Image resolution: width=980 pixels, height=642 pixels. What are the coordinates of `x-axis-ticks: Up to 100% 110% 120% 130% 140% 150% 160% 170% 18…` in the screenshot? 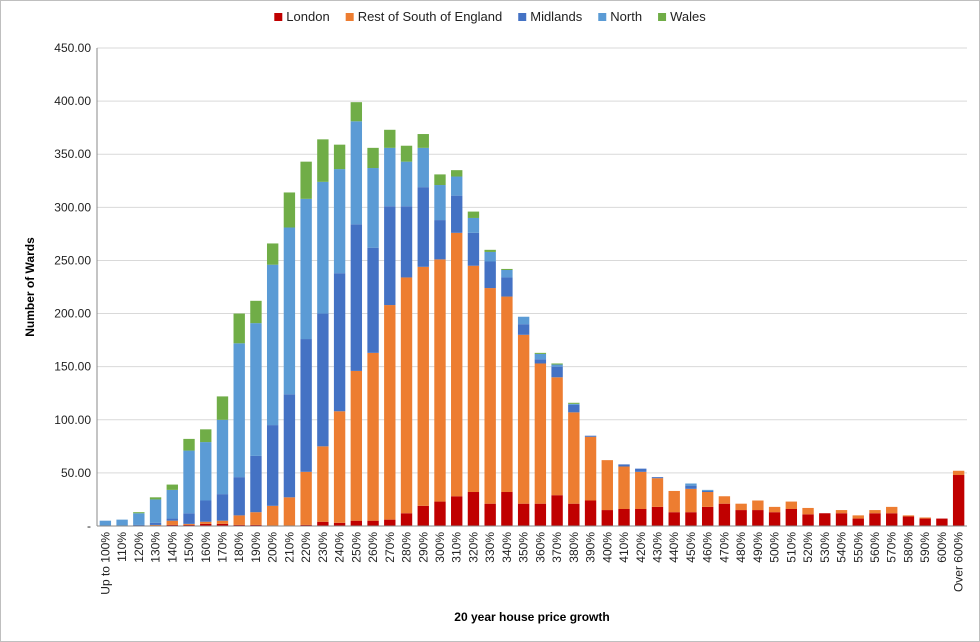 It's located at (531, 563).